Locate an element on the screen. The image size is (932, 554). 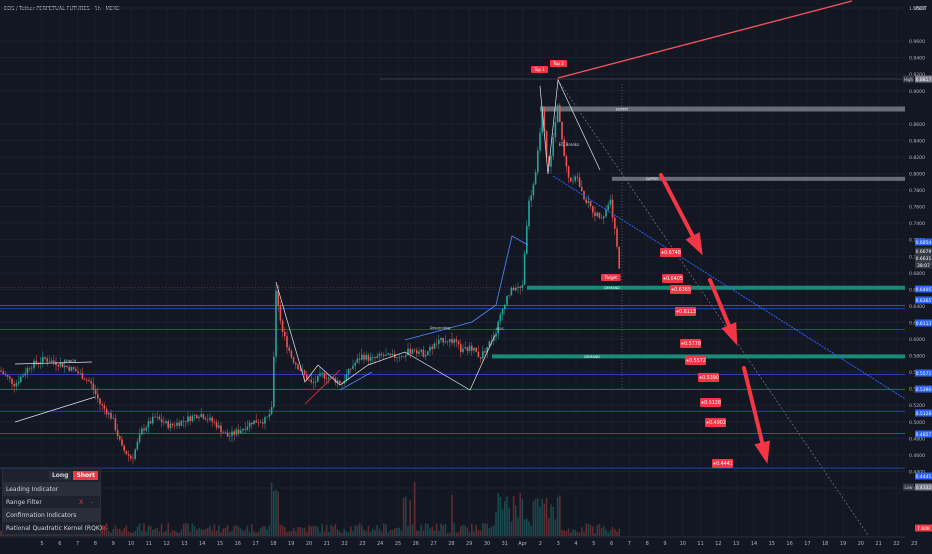
price-axis is located at coordinates (918, 275).